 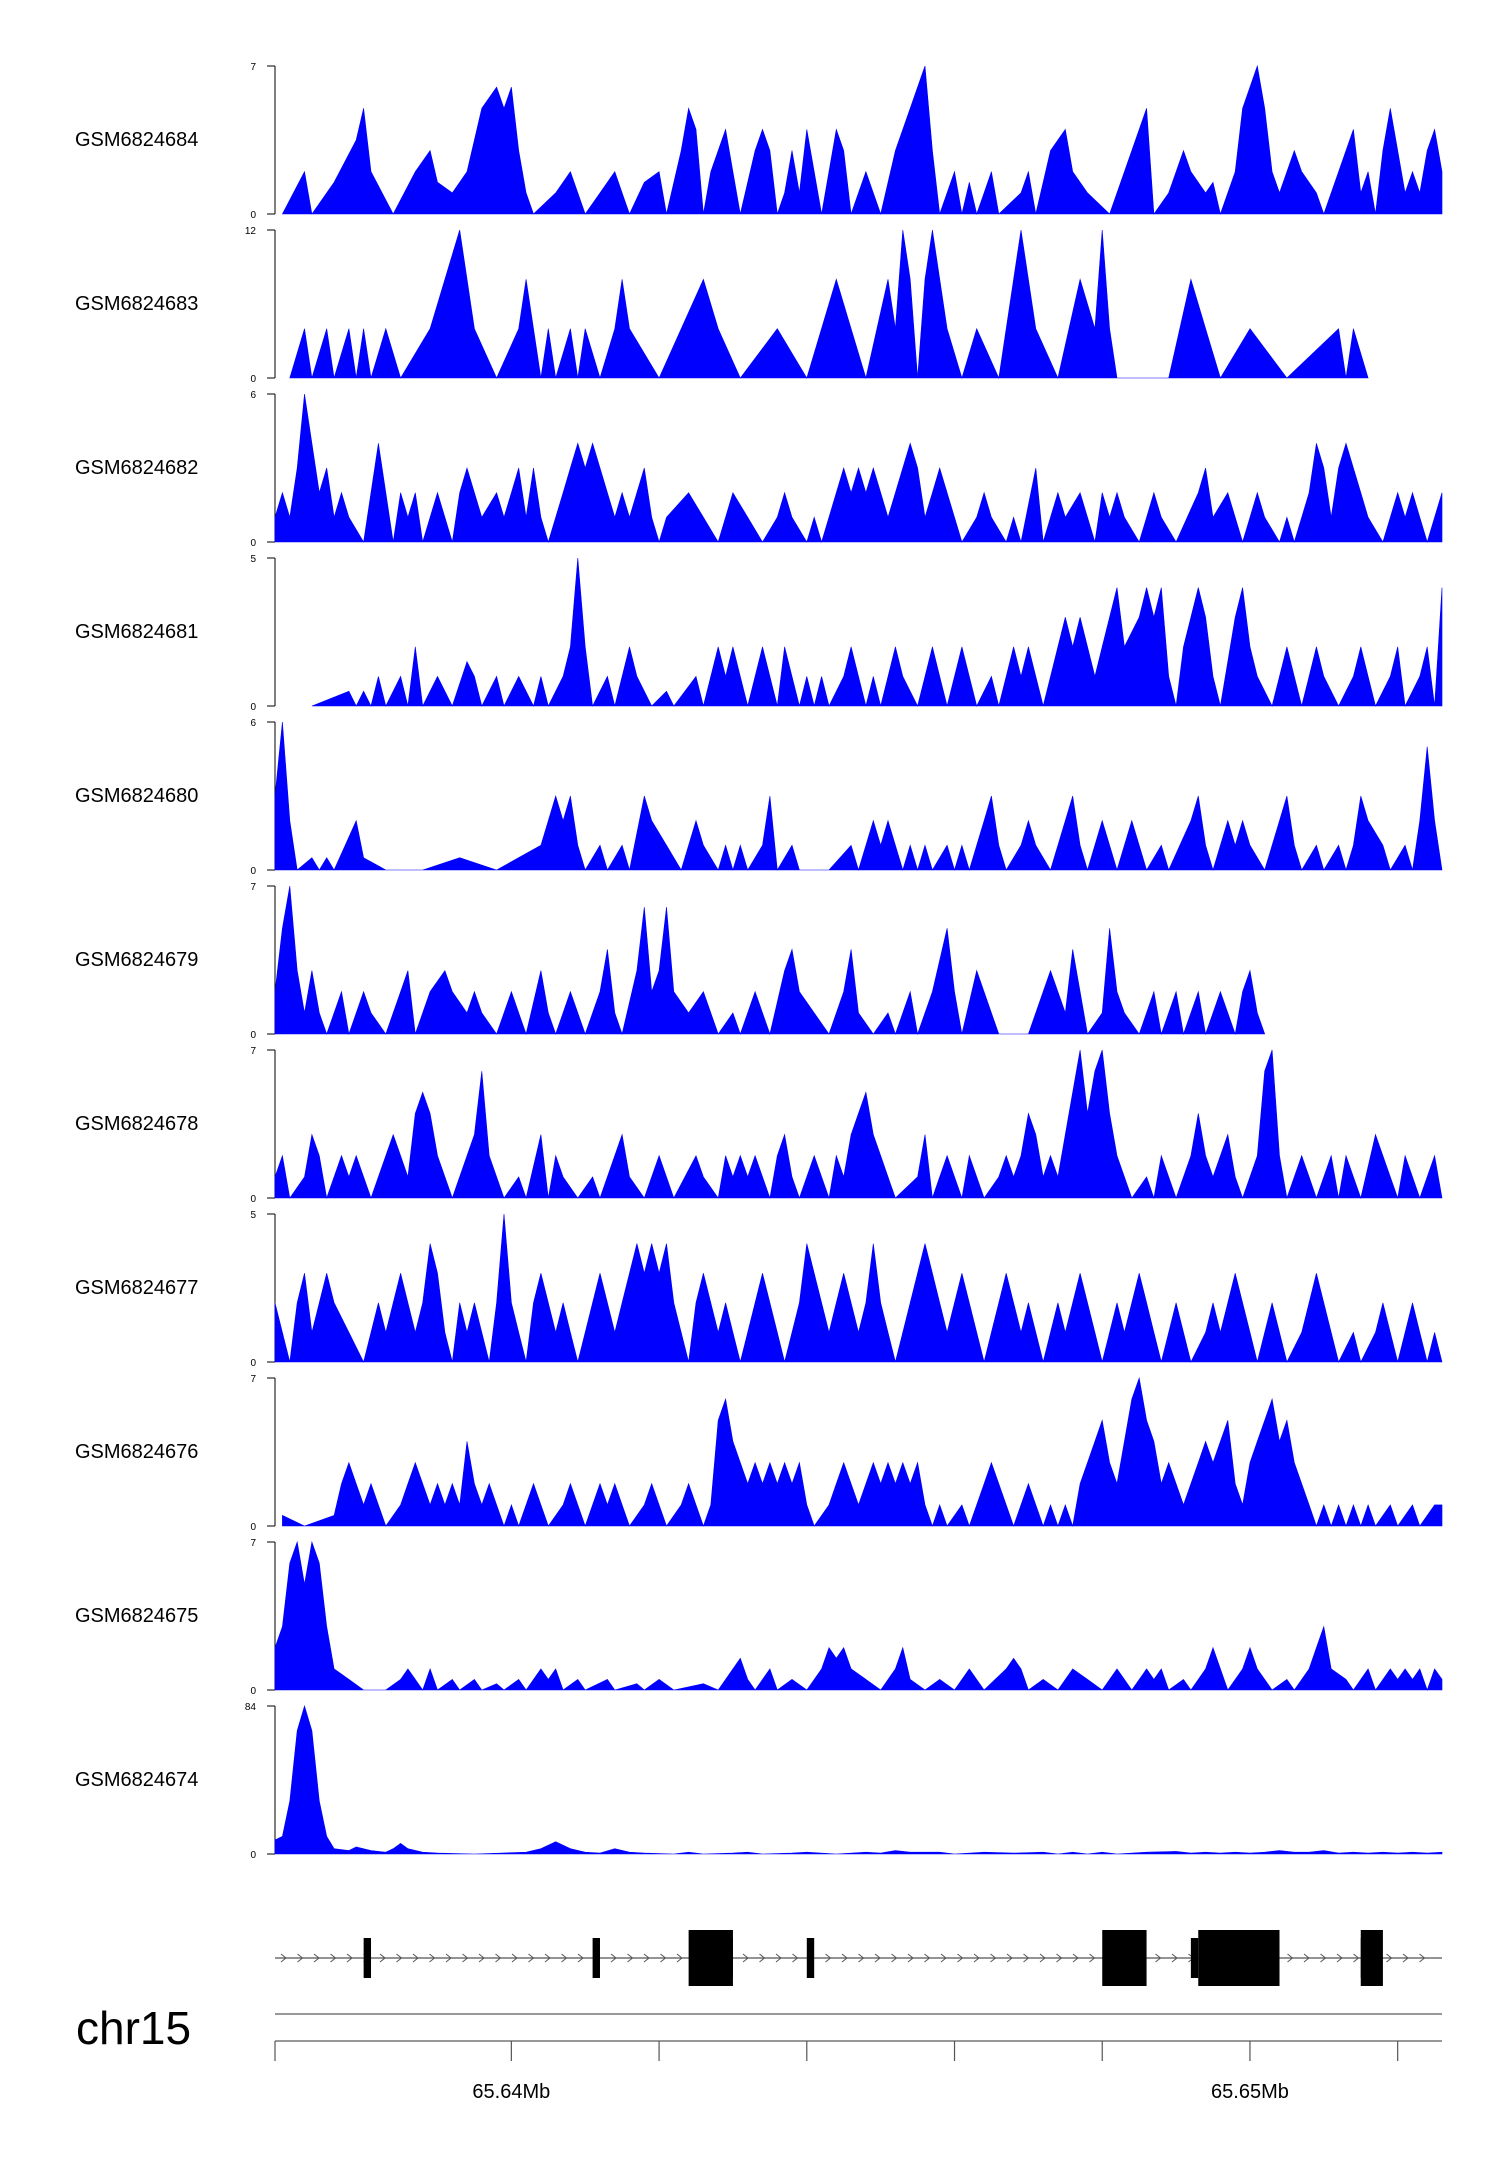 What do you see at coordinates (136, 1452) in the screenshot?
I see `track-label: GSM6824676` at bounding box center [136, 1452].